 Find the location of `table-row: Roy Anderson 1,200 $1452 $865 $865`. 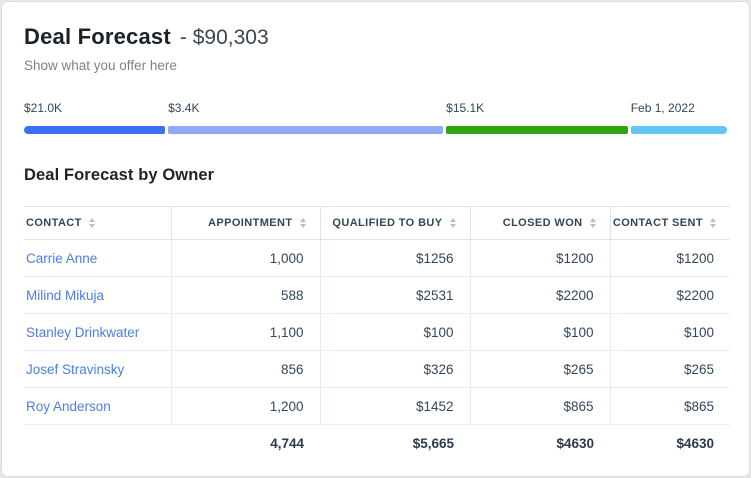

table-row: Roy Anderson 1,200 $1452 $865 $865 is located at coordinates (377, 406).